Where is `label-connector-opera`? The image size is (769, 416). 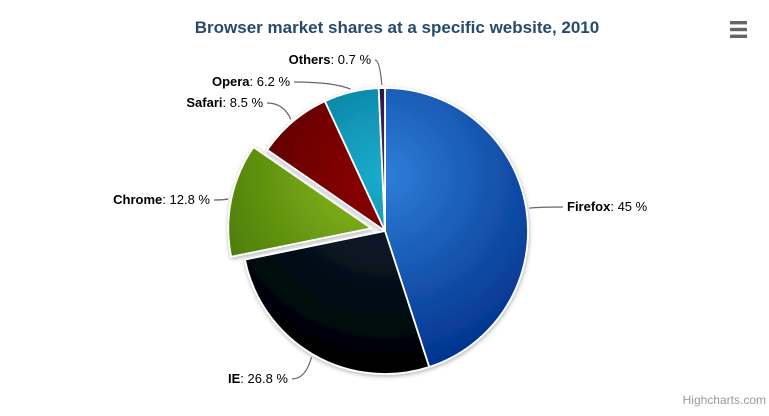 label-connector-opera is located at coordinates (322, 85).